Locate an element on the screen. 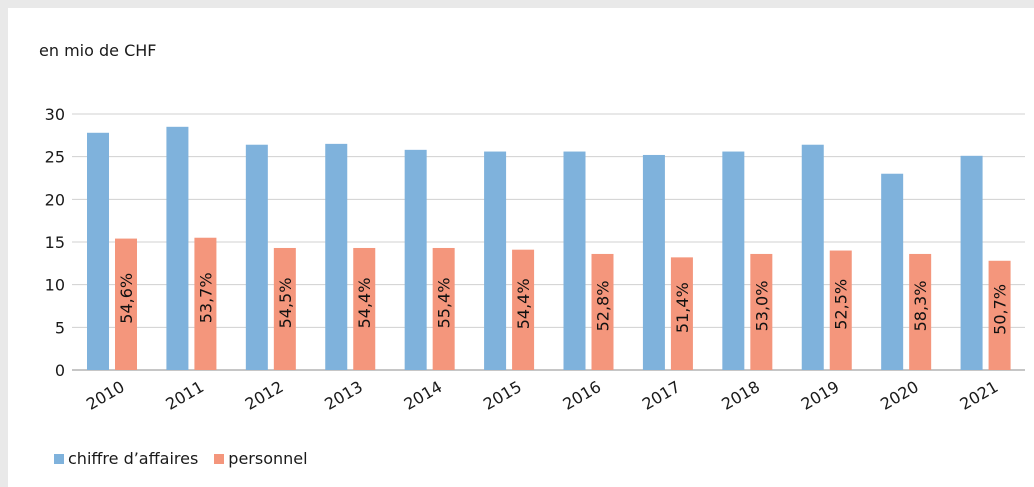 The image size is (1034, 487). bar-personnel-2021 is located at coordinates (999, 315).